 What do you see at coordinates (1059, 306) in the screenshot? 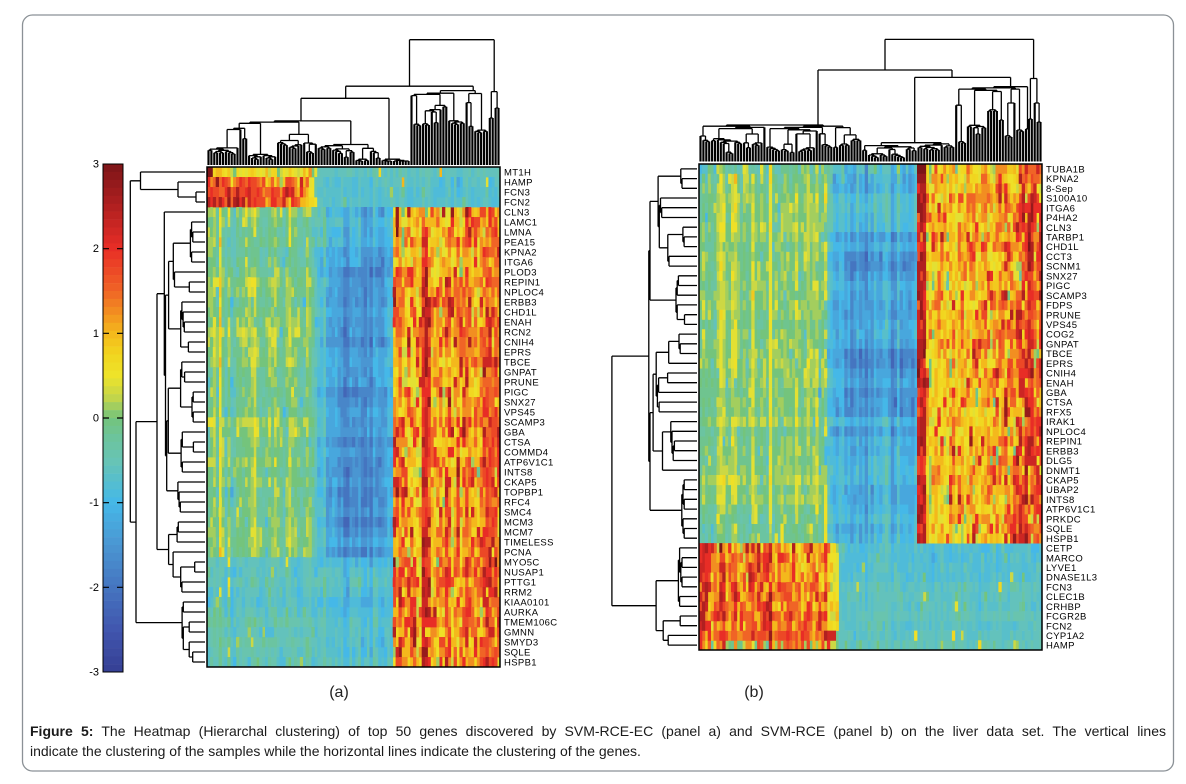
I see `svg-text: FDPS` at bounding box center [1059, 306].